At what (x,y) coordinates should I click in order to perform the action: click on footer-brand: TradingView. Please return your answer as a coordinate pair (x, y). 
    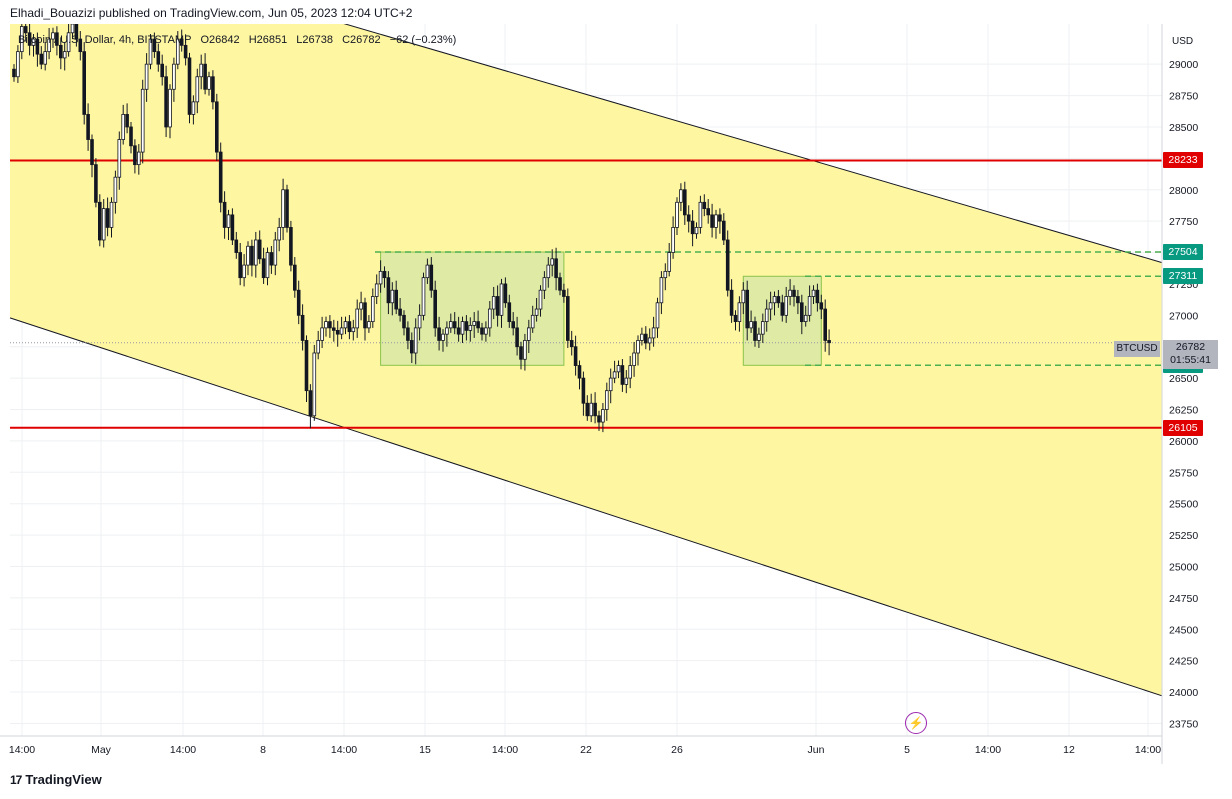
    Looking at the image, I should click on (63, 779).